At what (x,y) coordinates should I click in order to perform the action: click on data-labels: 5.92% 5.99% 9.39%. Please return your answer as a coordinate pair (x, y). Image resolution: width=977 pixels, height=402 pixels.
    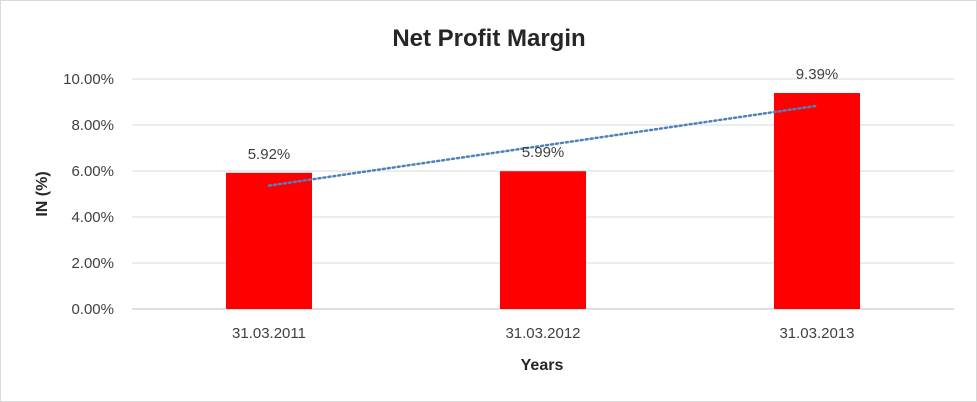
    Looking at the image, I should click on (543, 114).